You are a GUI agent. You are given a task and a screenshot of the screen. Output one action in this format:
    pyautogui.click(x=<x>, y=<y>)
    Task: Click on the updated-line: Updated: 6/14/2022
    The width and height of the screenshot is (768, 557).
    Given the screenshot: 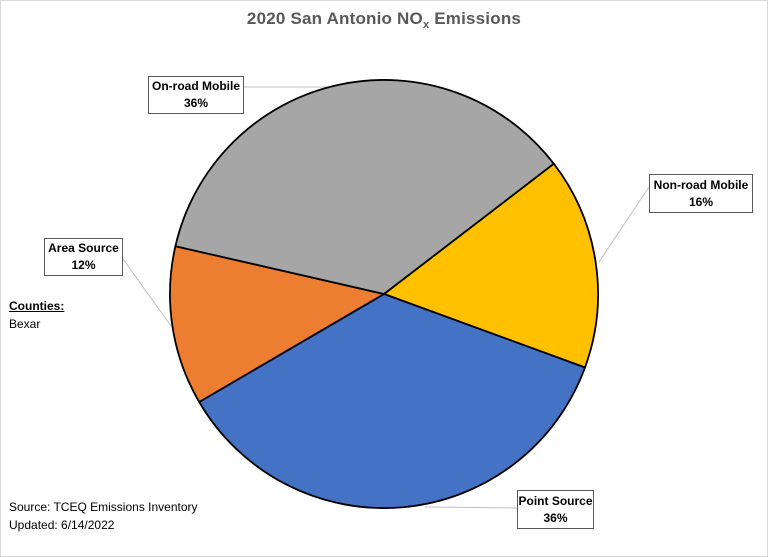 What is the action you would take?
    pyautogui.click(x=62, y=525)
    